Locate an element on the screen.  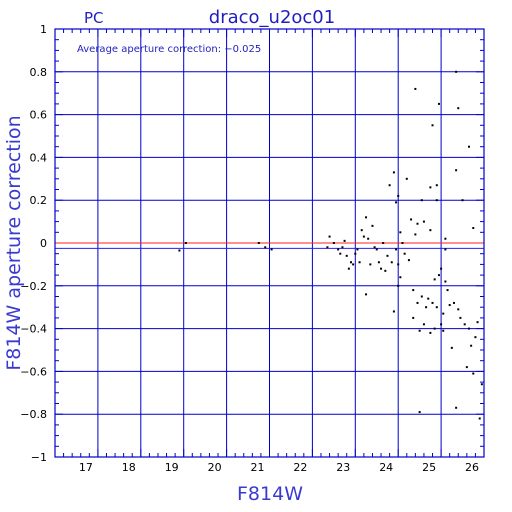
y-tick-label: 0.8 is located at coordinates (39, 72).